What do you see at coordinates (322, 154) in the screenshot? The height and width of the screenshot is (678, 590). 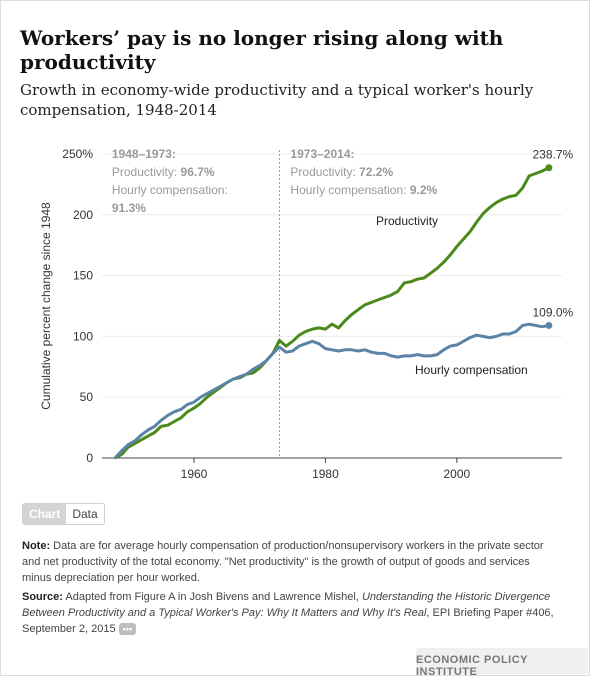 I see `period-heading: 1973–2014:` at bounding box center [322, 154].